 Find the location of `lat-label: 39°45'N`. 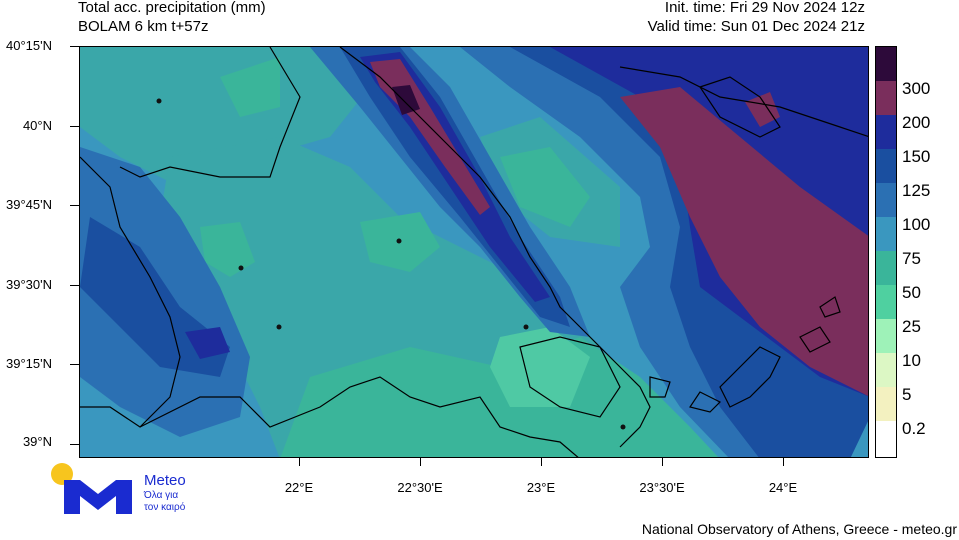

lat-label: 39°45'N is located at coordinates (29, 204).